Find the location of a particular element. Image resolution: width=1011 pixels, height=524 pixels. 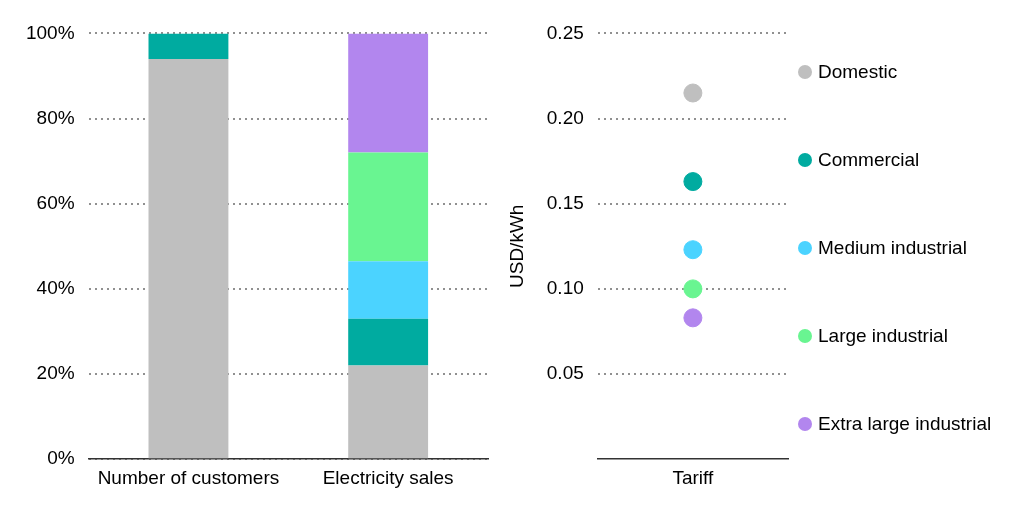

legend-label: Commercial is located at coordinates (869, 160).